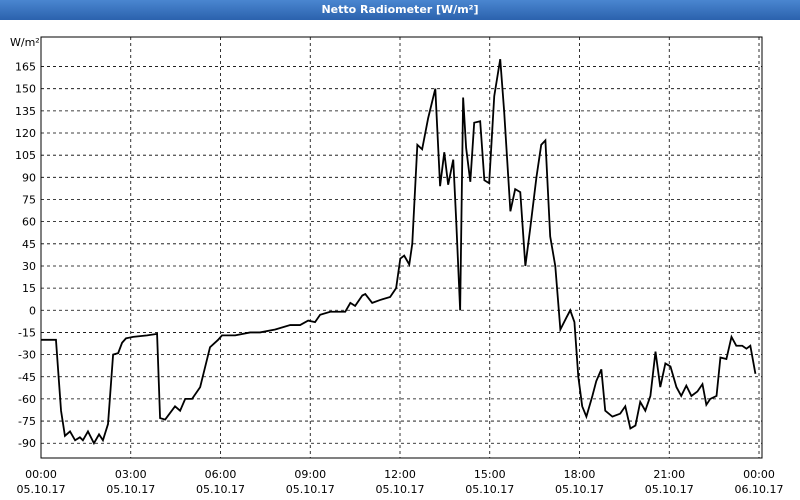 The height and width of the screenshot is (500, 800). Describe the element at coordinates (759, 489) in the screenshot. I see `x-tick-date: 06.10.17` at that location.